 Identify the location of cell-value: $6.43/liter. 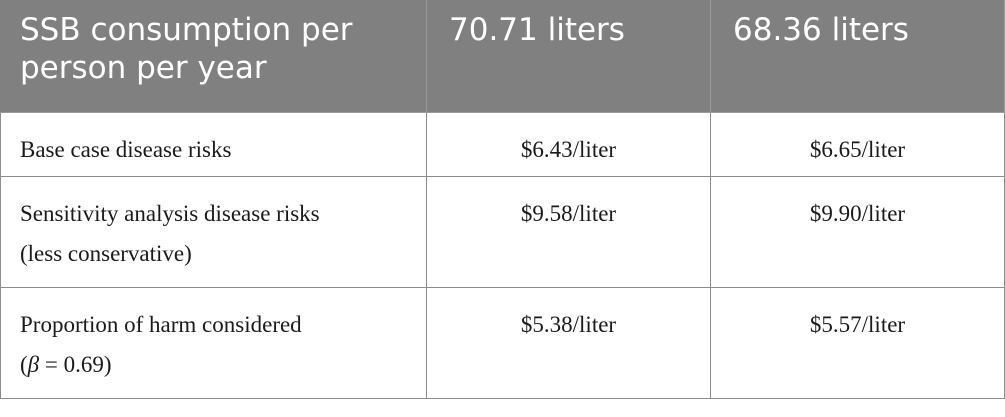
(568, 144).